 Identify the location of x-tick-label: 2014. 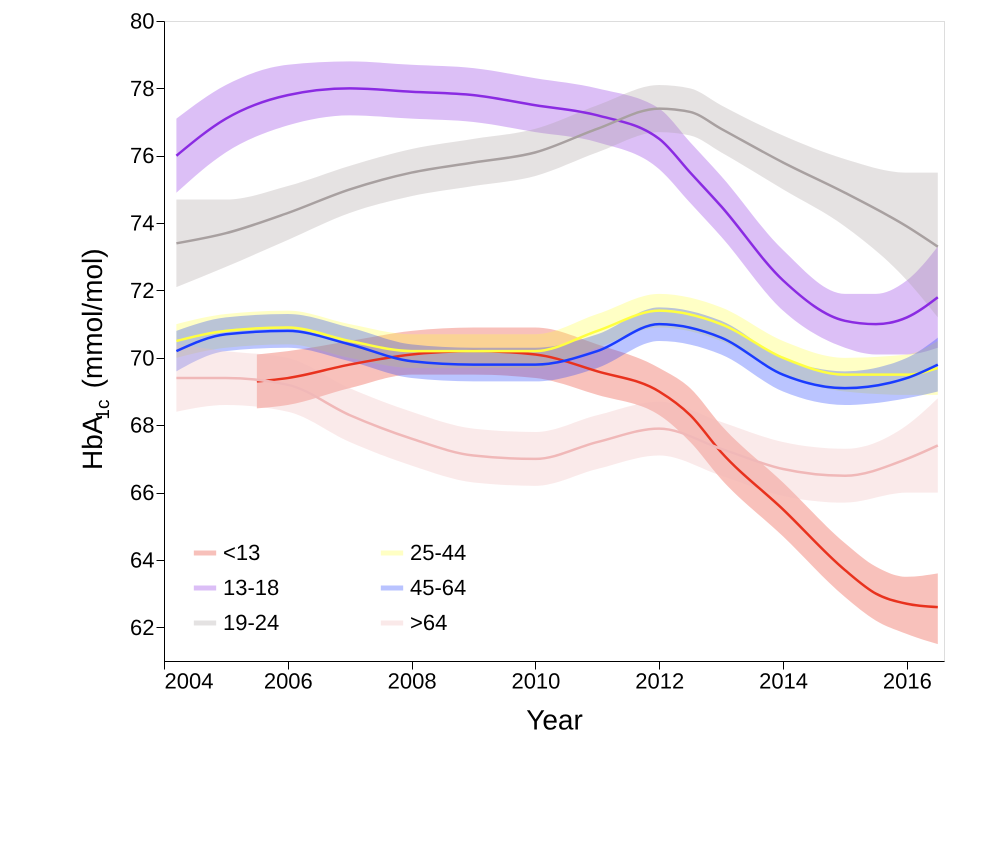
(783, 681).